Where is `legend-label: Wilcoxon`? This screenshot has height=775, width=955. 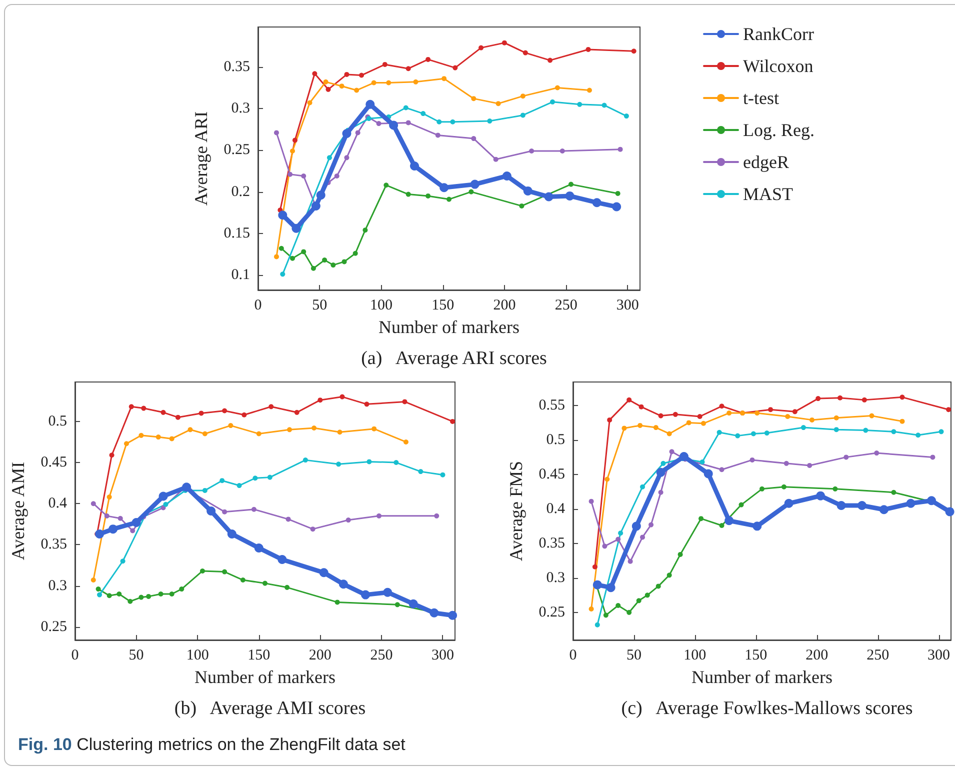 legend-label: Wilcoxon is located at coordinates (778, 66).